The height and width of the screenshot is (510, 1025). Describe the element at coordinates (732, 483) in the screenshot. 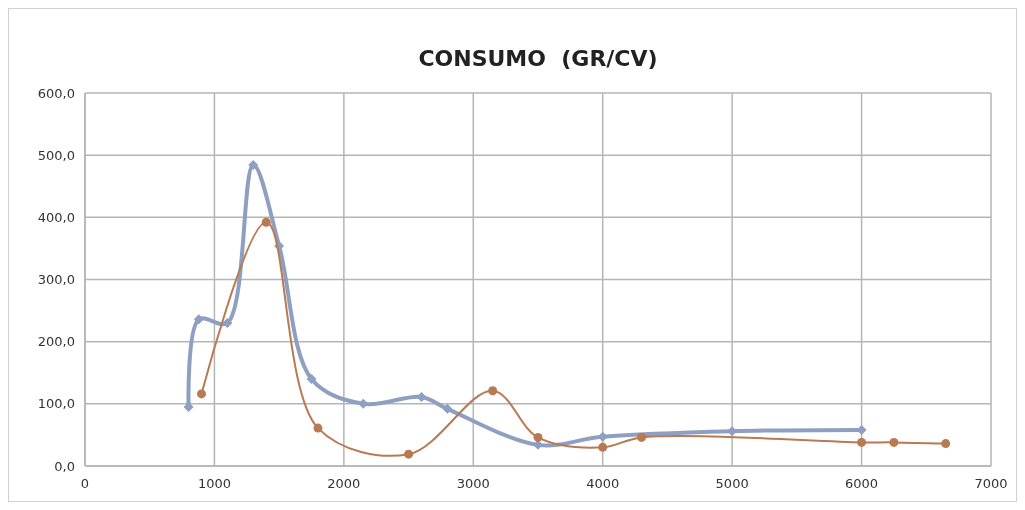

I see `x-tick-label: 5000` at that location.